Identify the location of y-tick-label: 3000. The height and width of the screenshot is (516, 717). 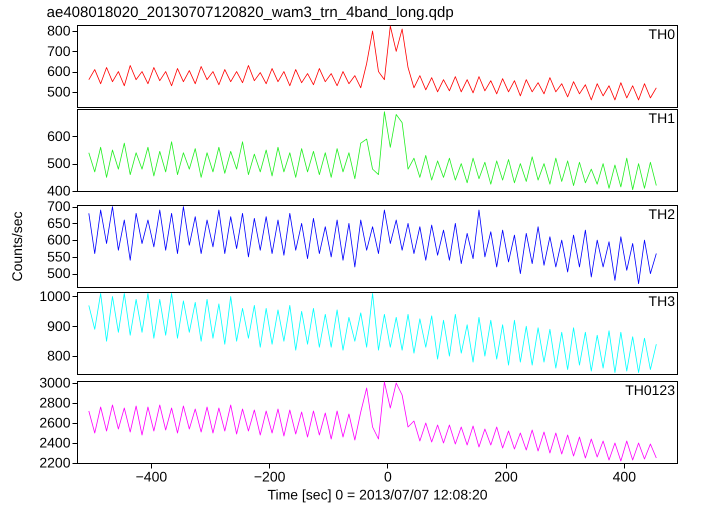
(55, 382).